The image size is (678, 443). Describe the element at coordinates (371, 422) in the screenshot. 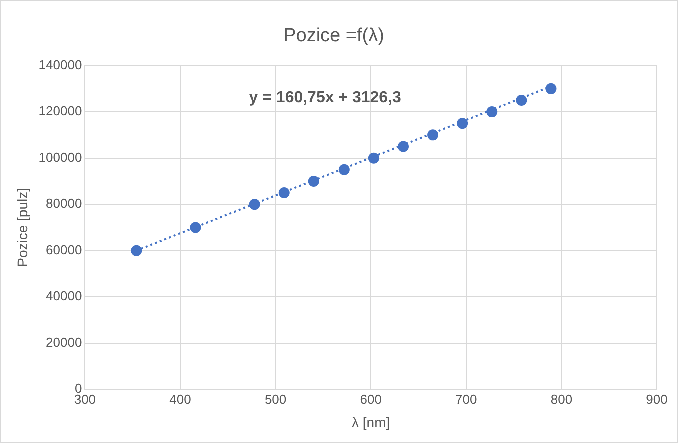

I see `x-axis-title: λ [nm]` at that location.